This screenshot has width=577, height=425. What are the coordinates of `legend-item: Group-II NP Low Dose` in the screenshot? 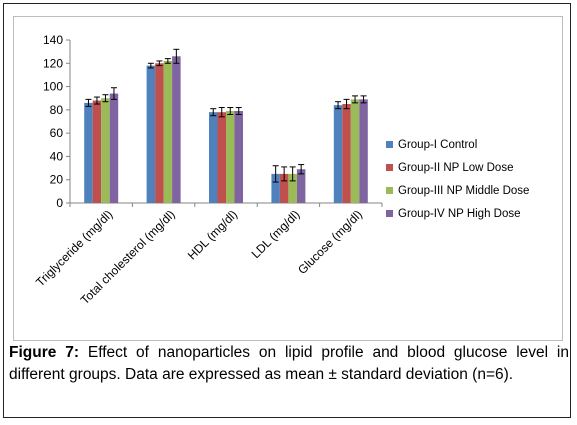 It's located at (457, 167).